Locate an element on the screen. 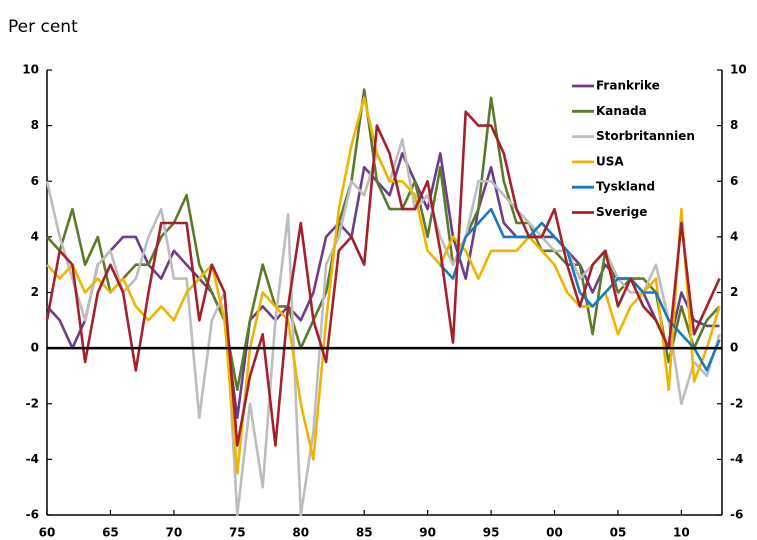 The height and width of the screenshot is (540, 757). y2-tick-label: 0 is located at coordinates (734, 348).